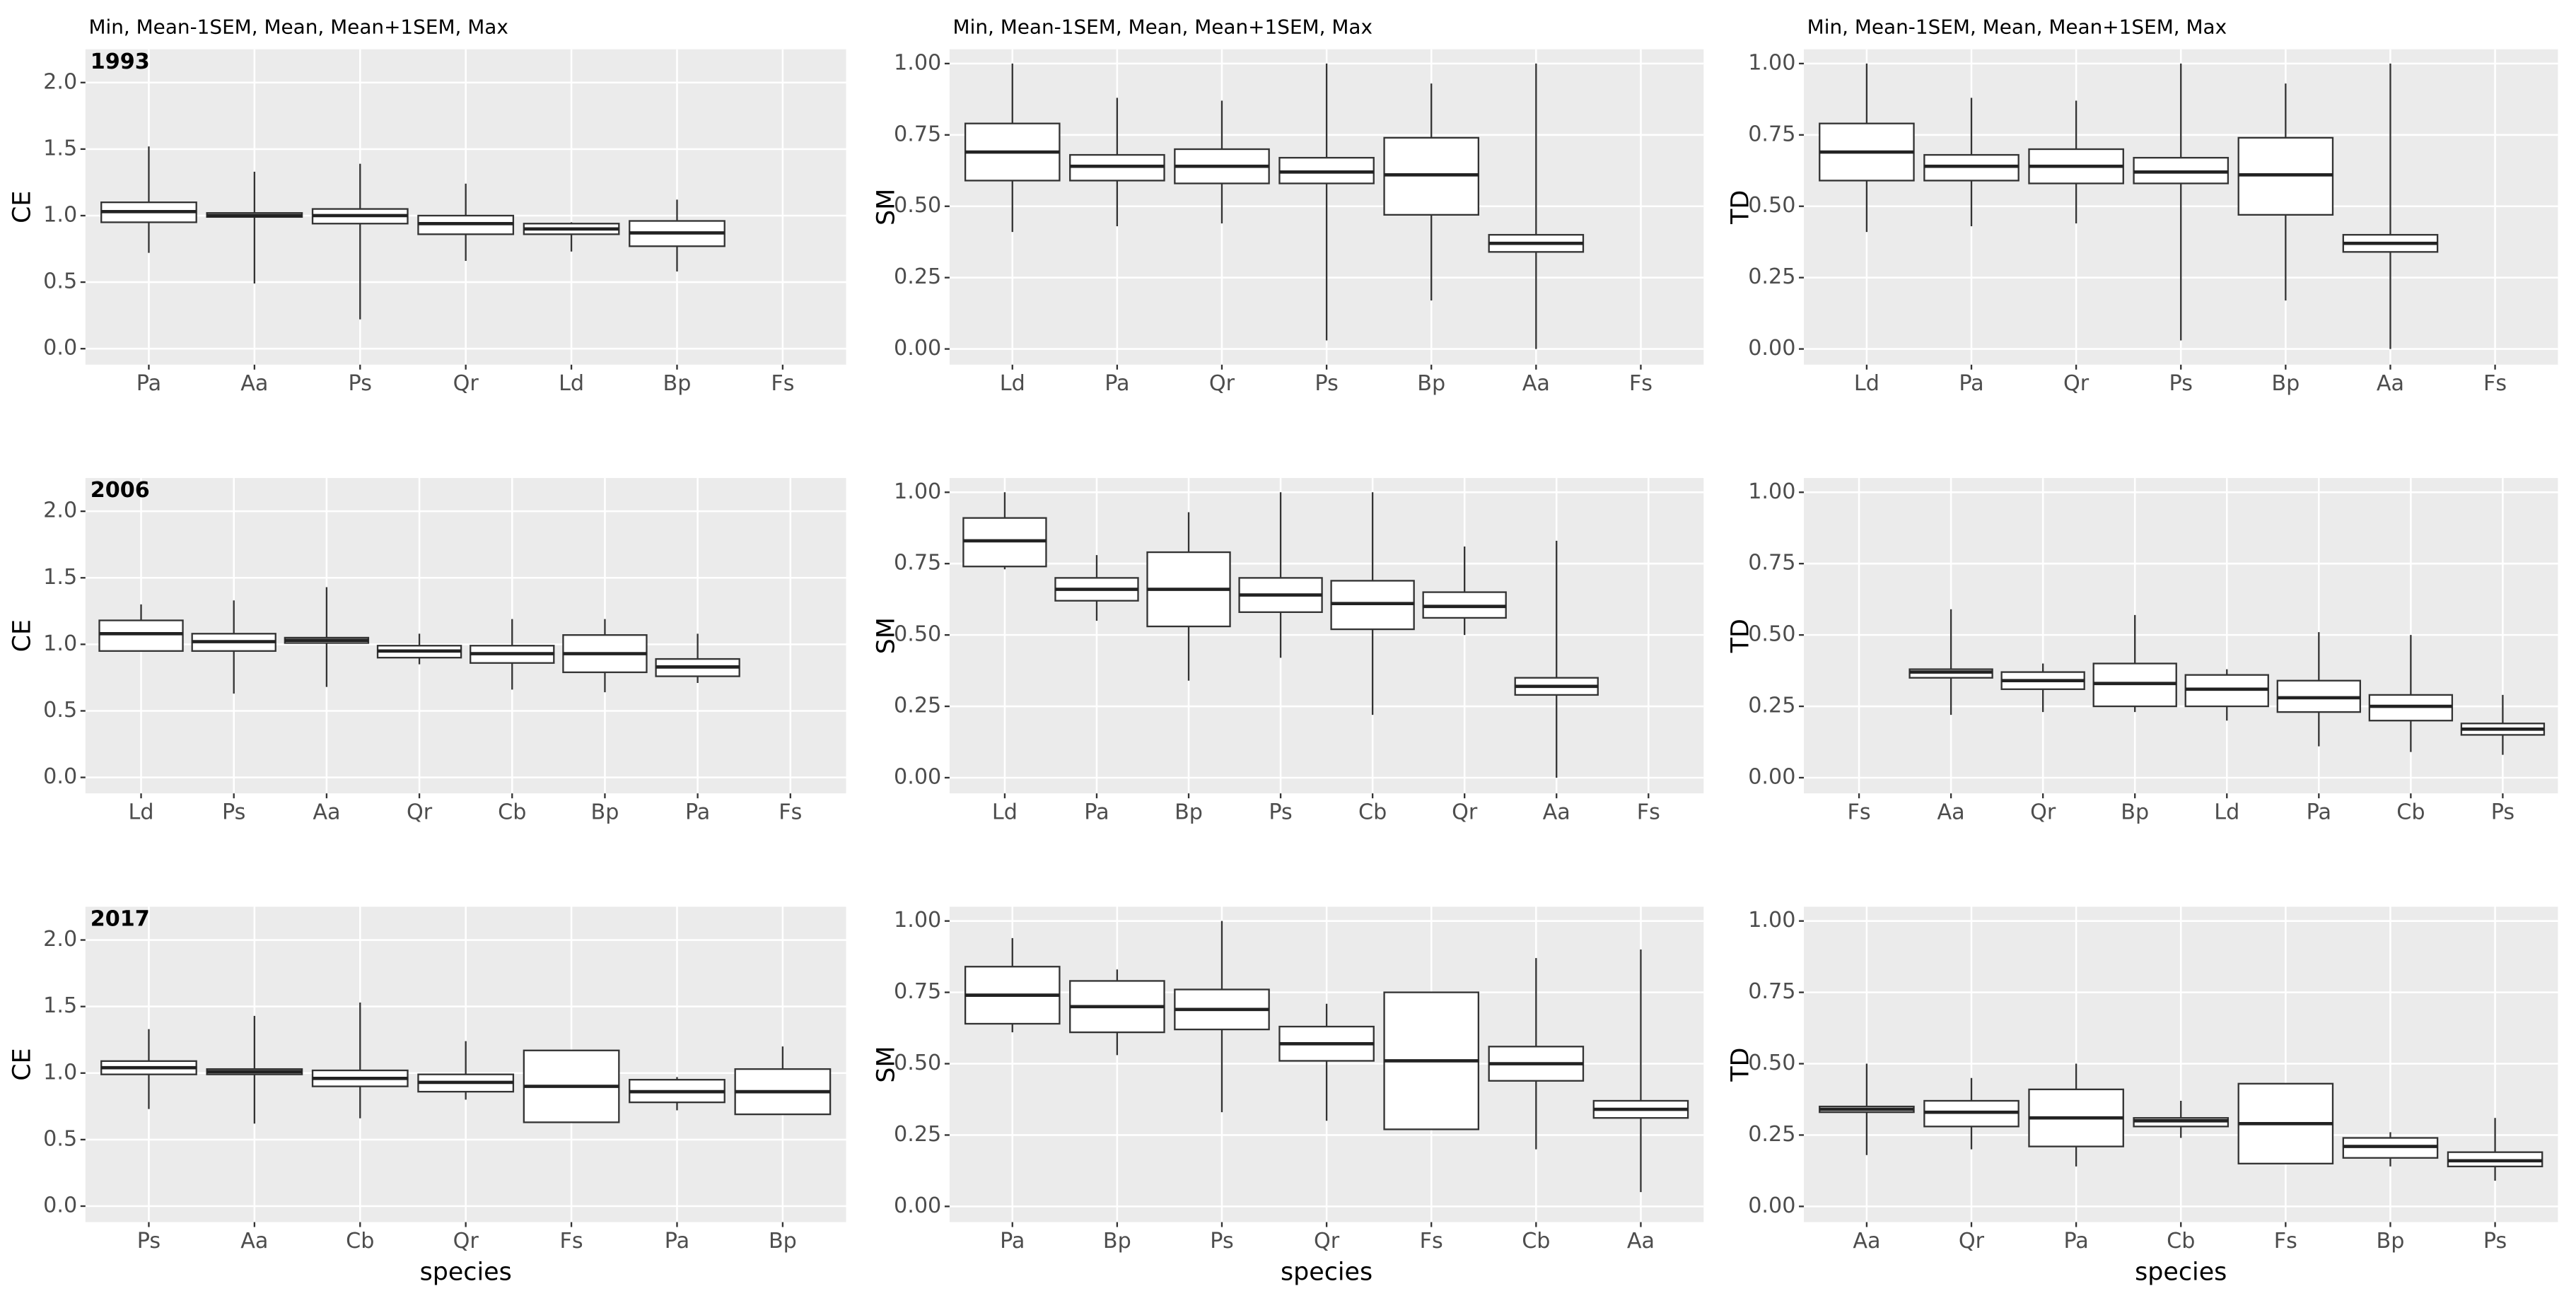 The width and height of the screenshot is (2576, 1303). Describe the element at coordinates (60, 1138) in the screenshot. I see `y-tick-label: 0.5` at that location.